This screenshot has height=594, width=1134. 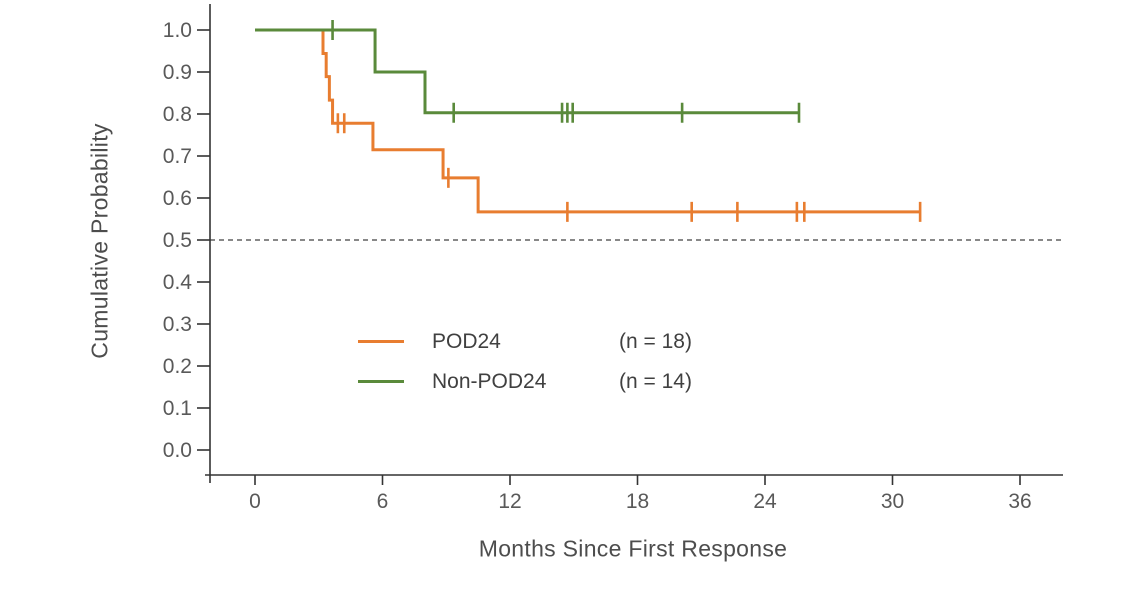 I want to click on y-tick-label: 0.2, so click(x=177, y=366).